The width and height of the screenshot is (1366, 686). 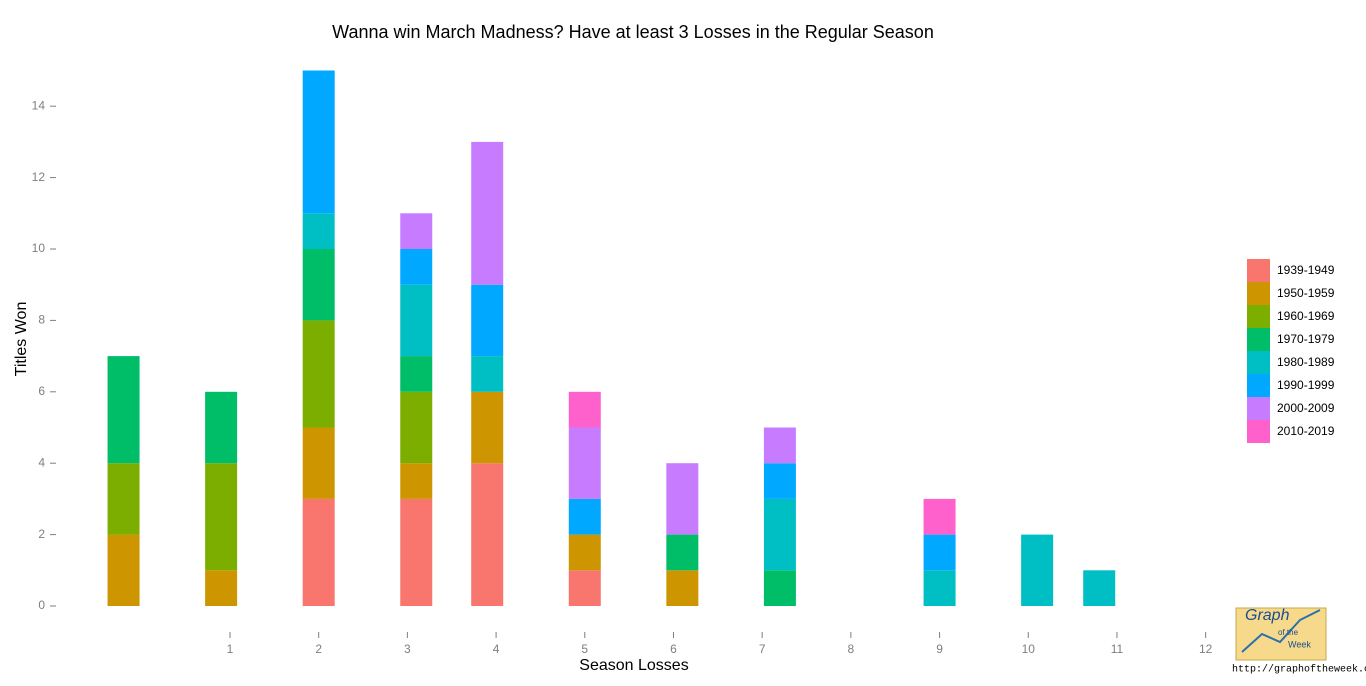 What do you see at coordinates (496, 649) in the screenshot?
I see `x-tick-label: 4` at bounding box center [496, 649].